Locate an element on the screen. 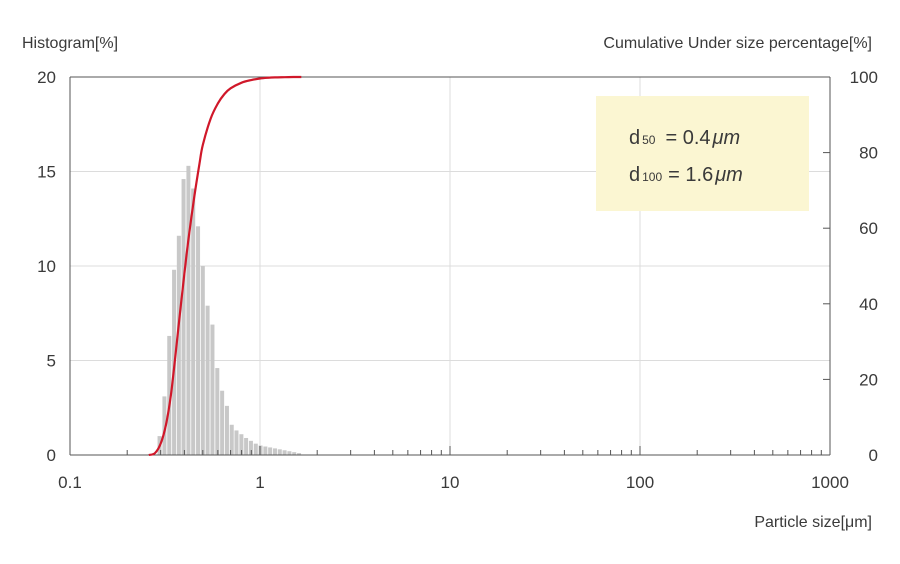 The image size is (900, 564). cumulative-curve-group is located at coordinates (225, 266).